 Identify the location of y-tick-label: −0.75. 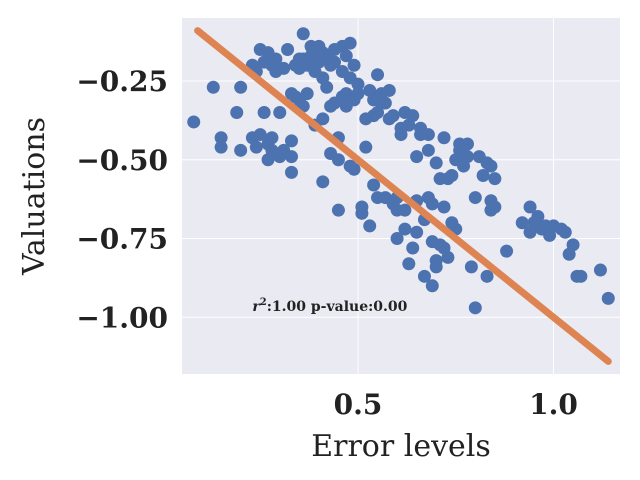
(122, 239).